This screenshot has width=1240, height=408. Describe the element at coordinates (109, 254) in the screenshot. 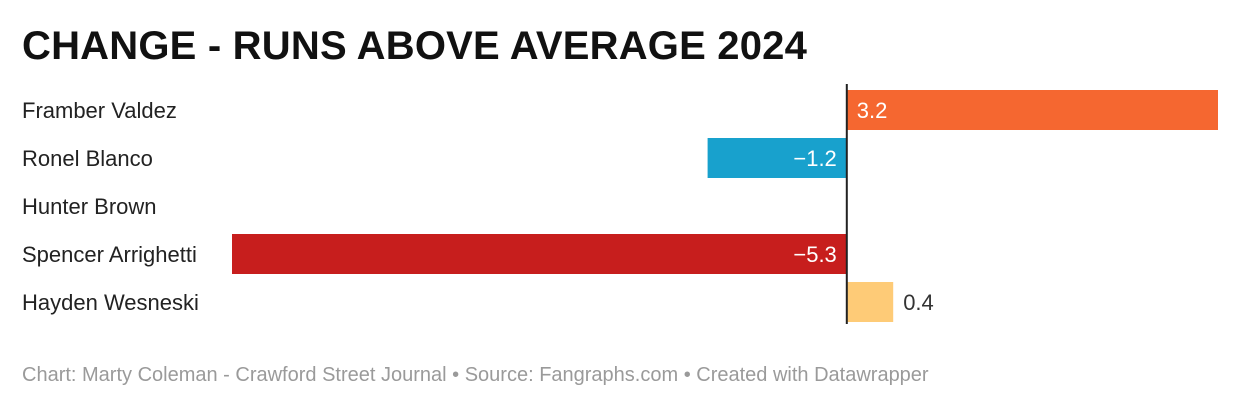

I see `category-label: Spencer Arrighetti` at that location.